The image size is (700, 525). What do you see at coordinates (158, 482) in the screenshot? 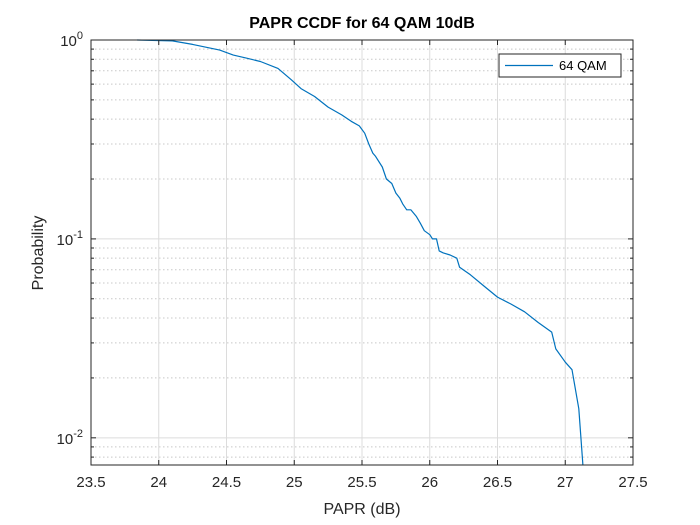
I see `x-tick-label: 24` at bounding box center [158, 482].